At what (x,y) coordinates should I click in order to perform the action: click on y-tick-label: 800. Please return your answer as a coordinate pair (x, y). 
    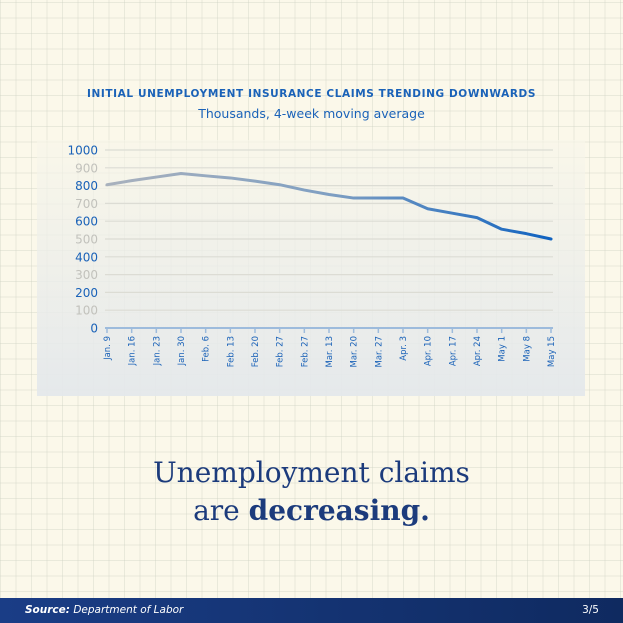
    Looking at the image, I should click on (86, 186).